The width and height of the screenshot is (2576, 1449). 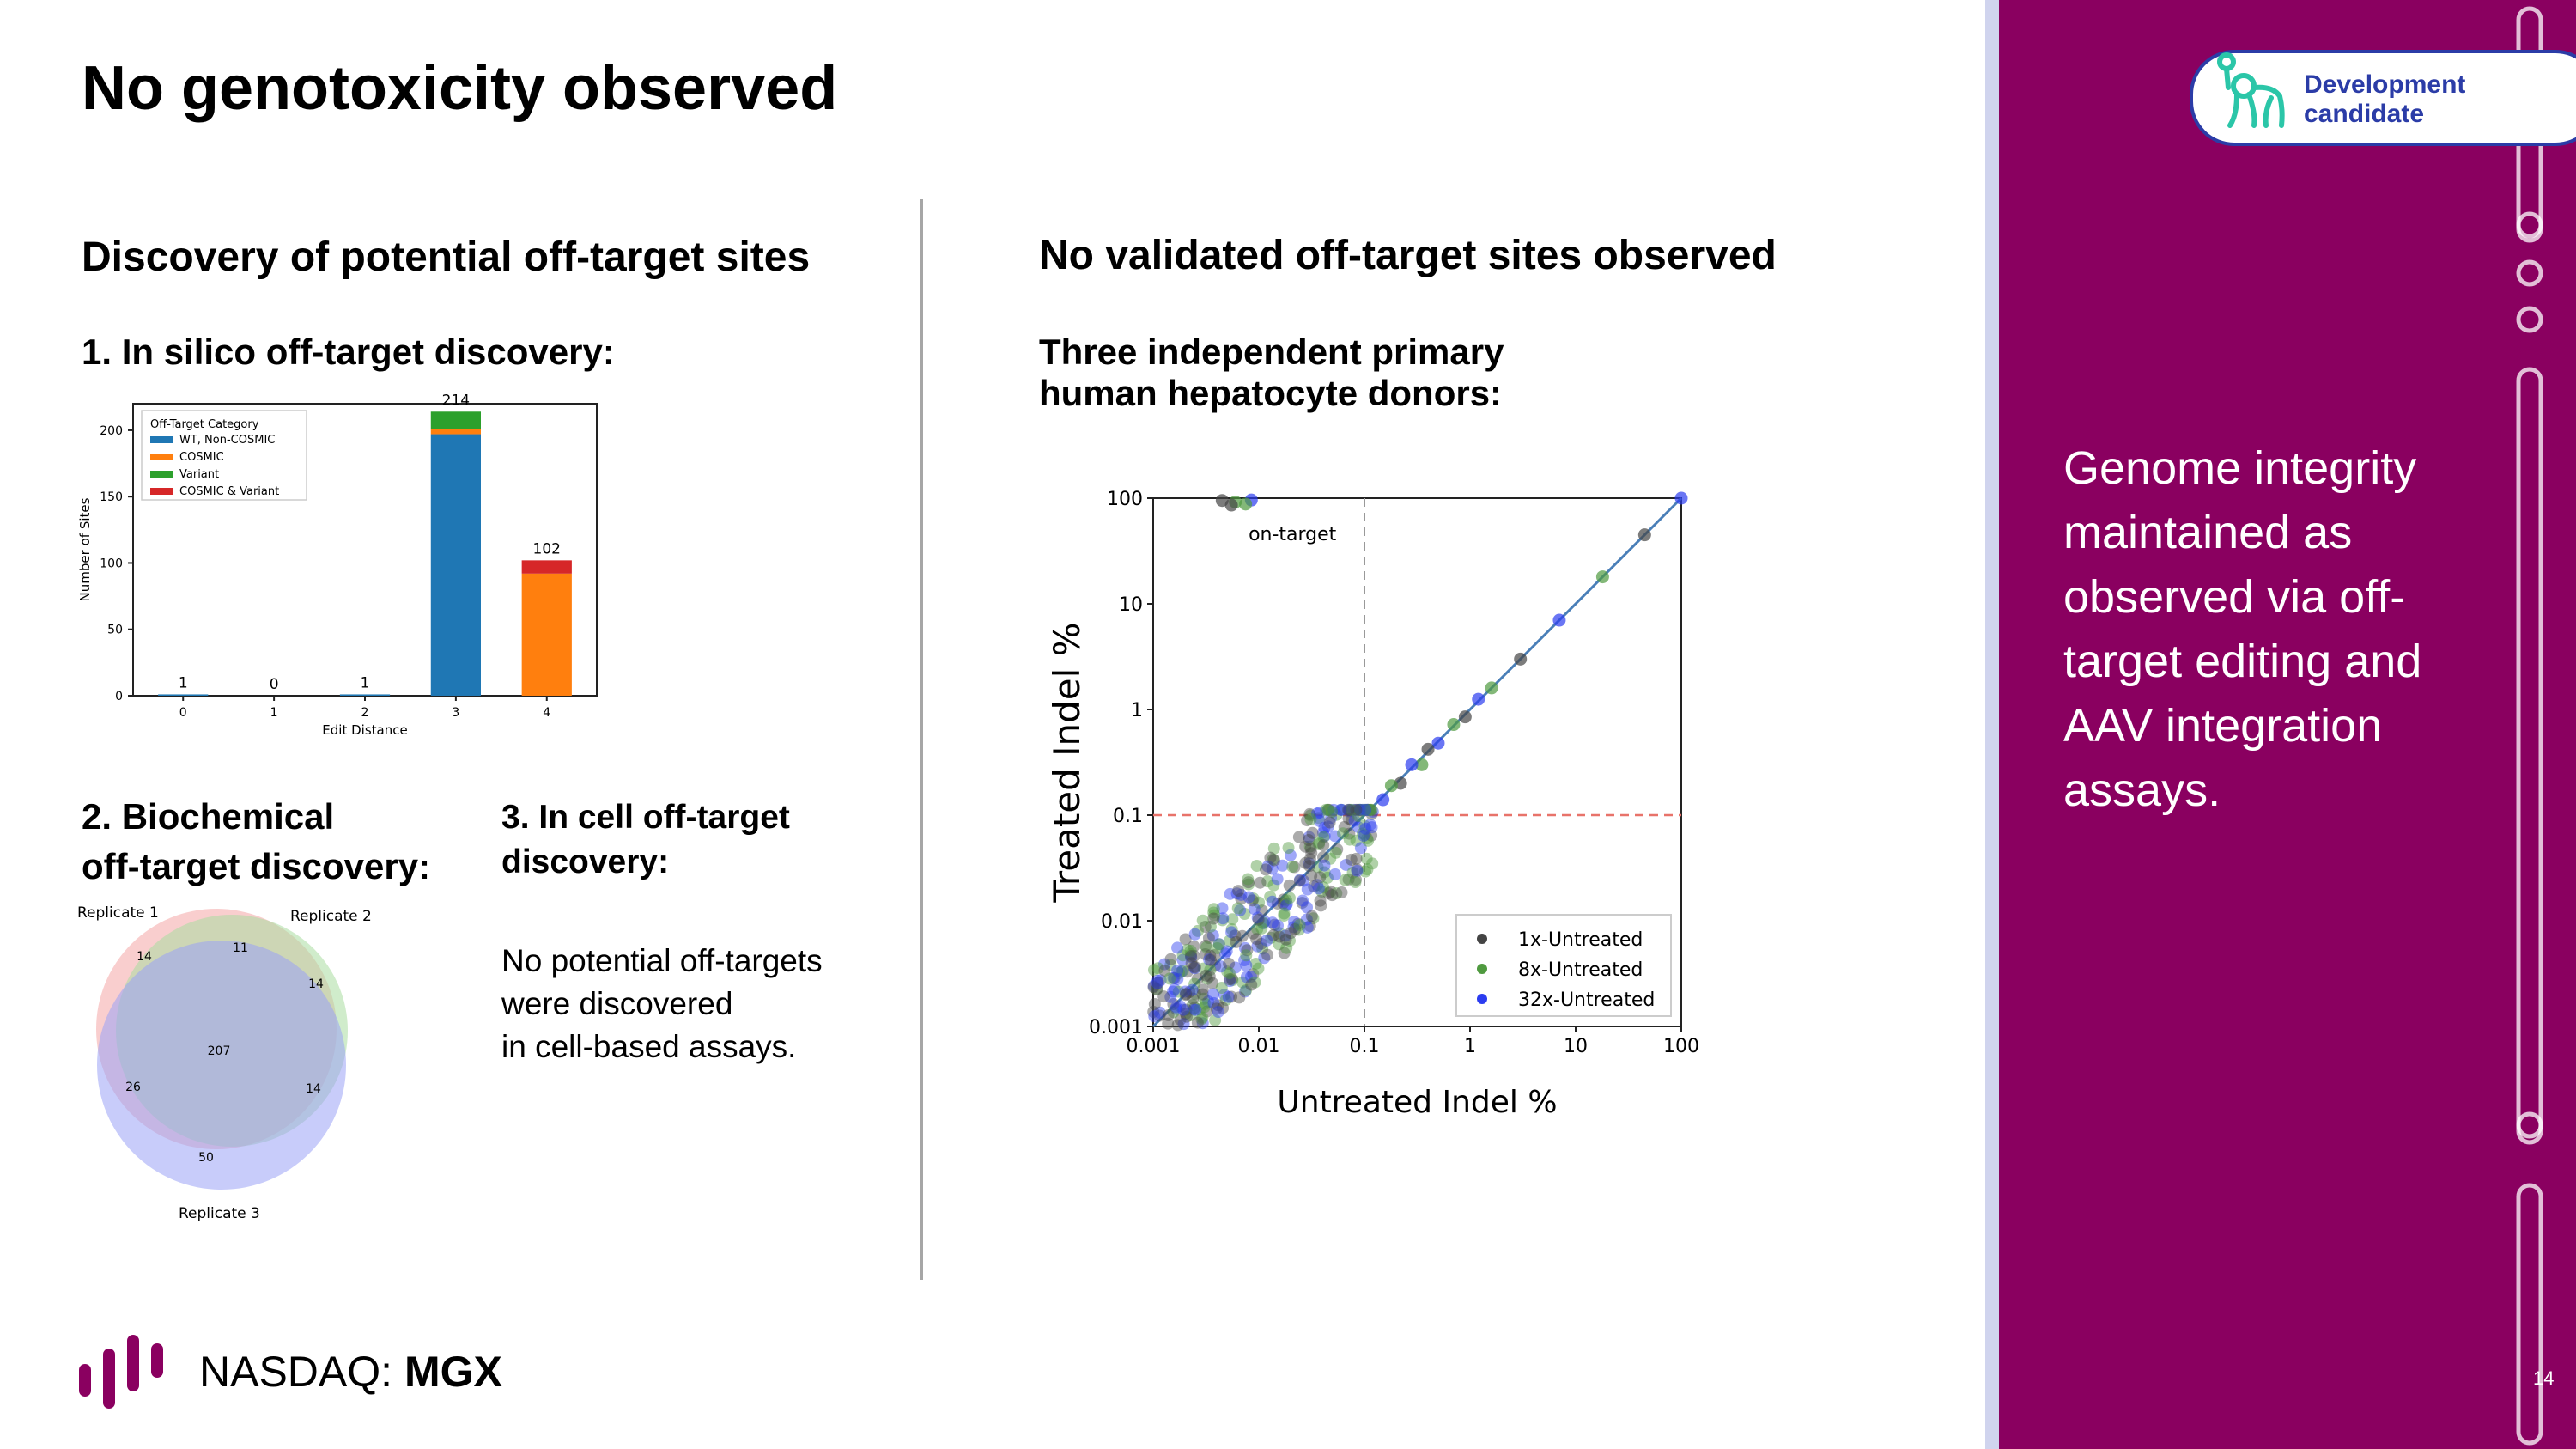 I want to click on venn-region-count: 14, so click(x=313, y=1089).